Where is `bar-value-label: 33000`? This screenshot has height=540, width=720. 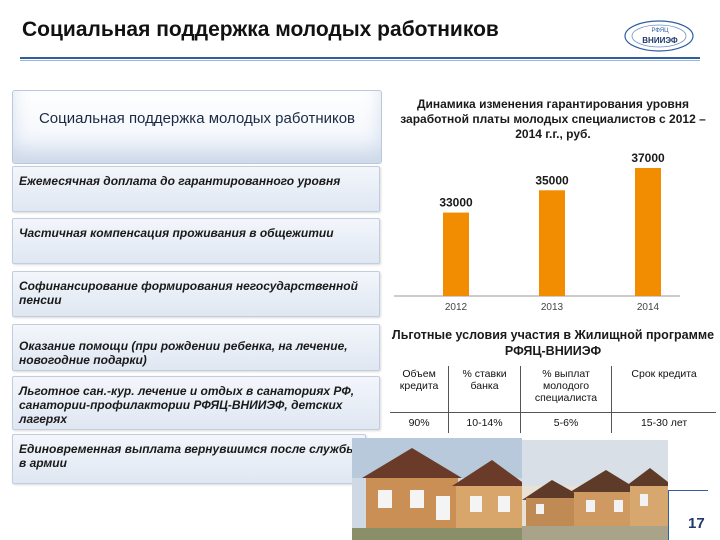
bar-value-label: 33000 is located at coordinates (456, 203).